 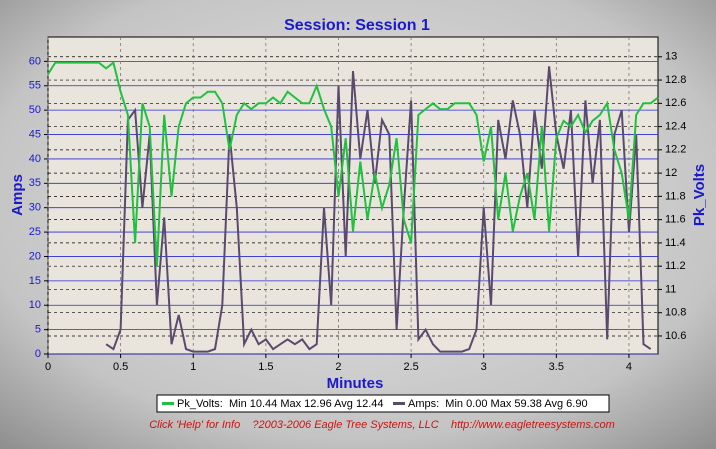 I want to click on y-tick-label: 35, so click(x=35, y=183).